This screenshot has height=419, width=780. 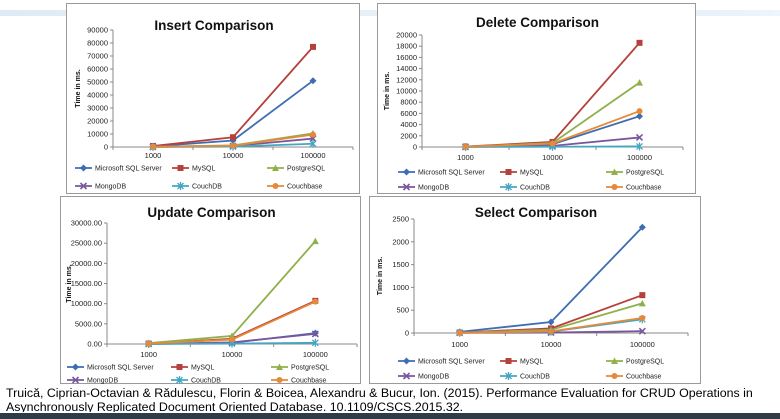 What do you see at coordinates (86, 243) in the screenshot?
I see `y-tick-label: 25000.00` at bounding box center [86, 243].